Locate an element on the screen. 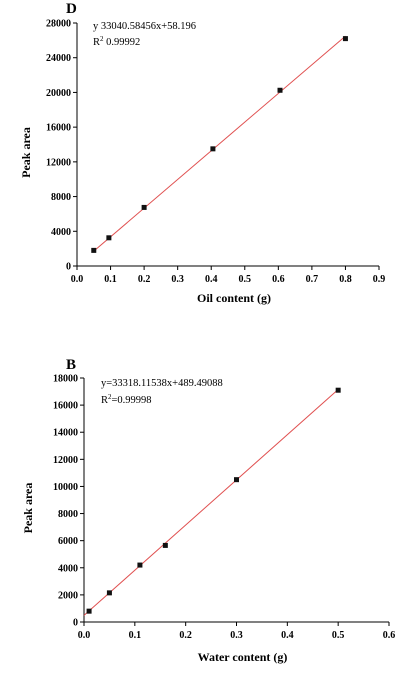 The image size is (403, 683). y-tick-label: 14000 is located at coordinates (65, 433).